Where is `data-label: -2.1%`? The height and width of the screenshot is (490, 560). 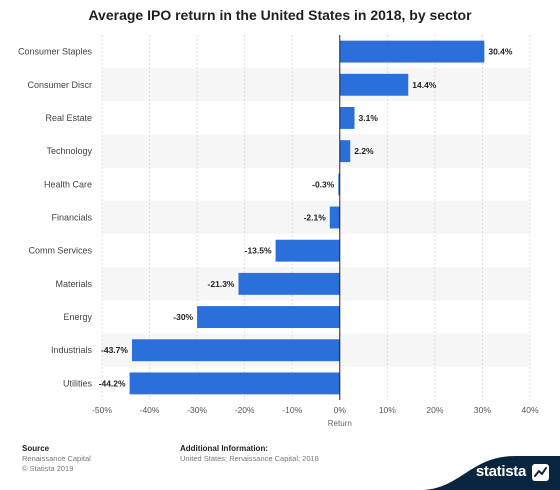
data-label: -2.1% is located at coordinates (315, 218).